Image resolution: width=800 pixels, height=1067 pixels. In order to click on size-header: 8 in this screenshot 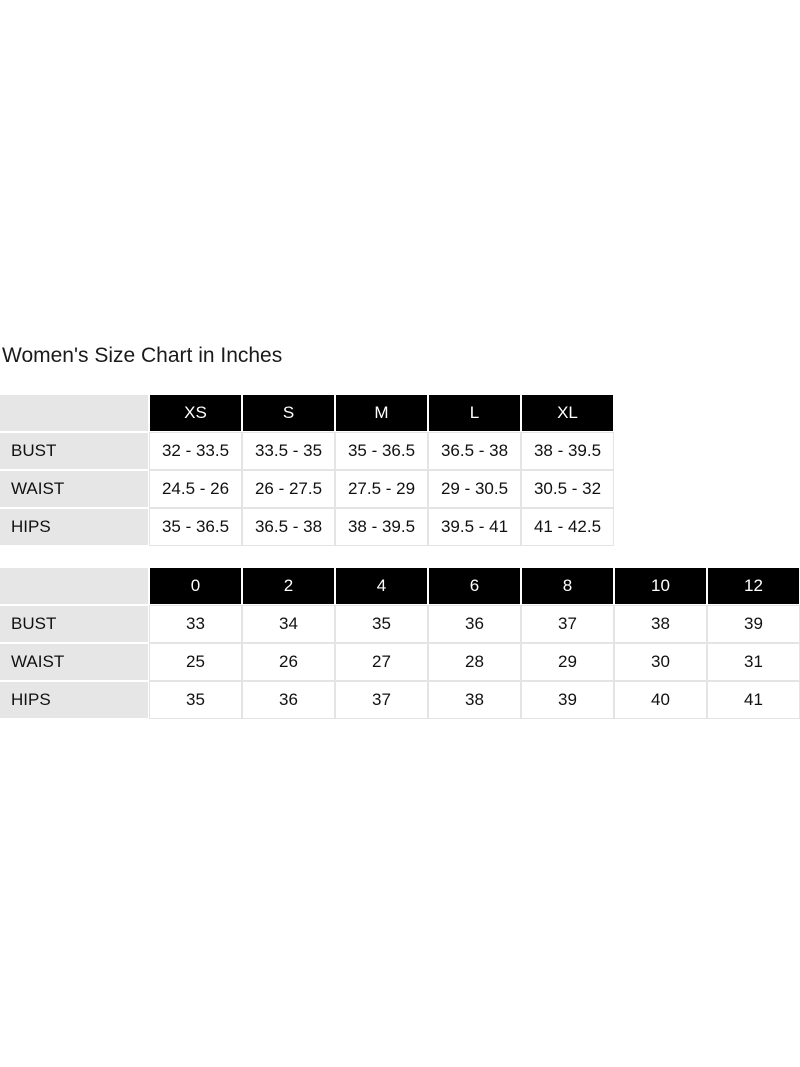, I will do `click(567, 586)`.